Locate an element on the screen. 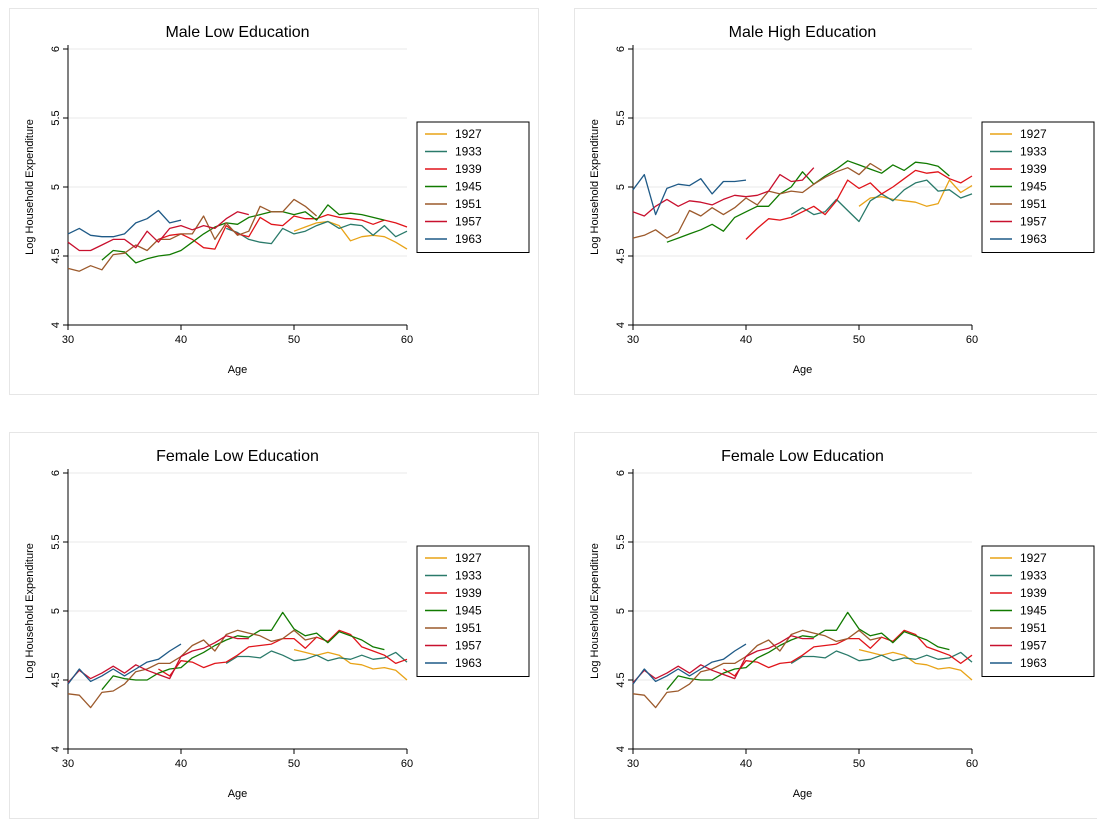 This screenshot has width=1097, height=819. chart-title: Male Low Education is located at coordinates (237, 32).